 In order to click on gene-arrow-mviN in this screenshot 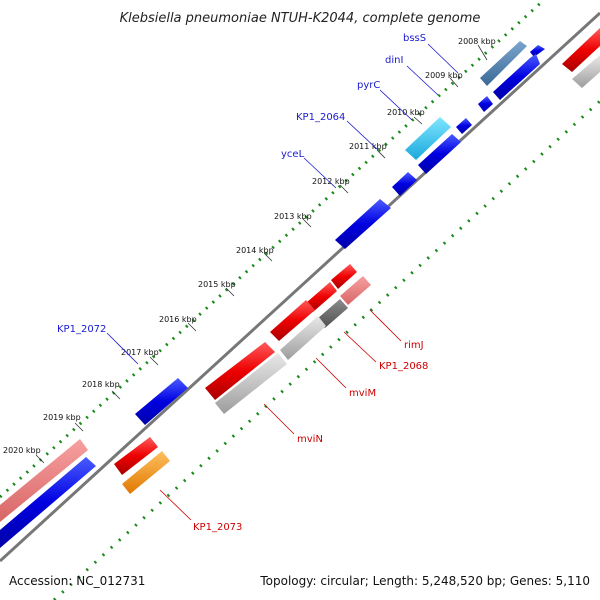, I will do `click(251, 383)`.